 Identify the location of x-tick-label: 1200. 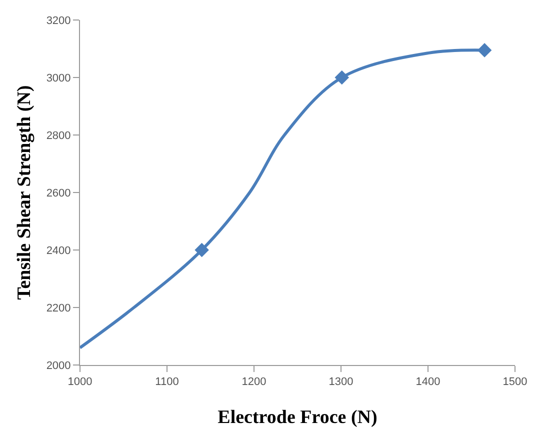
(254, 382).